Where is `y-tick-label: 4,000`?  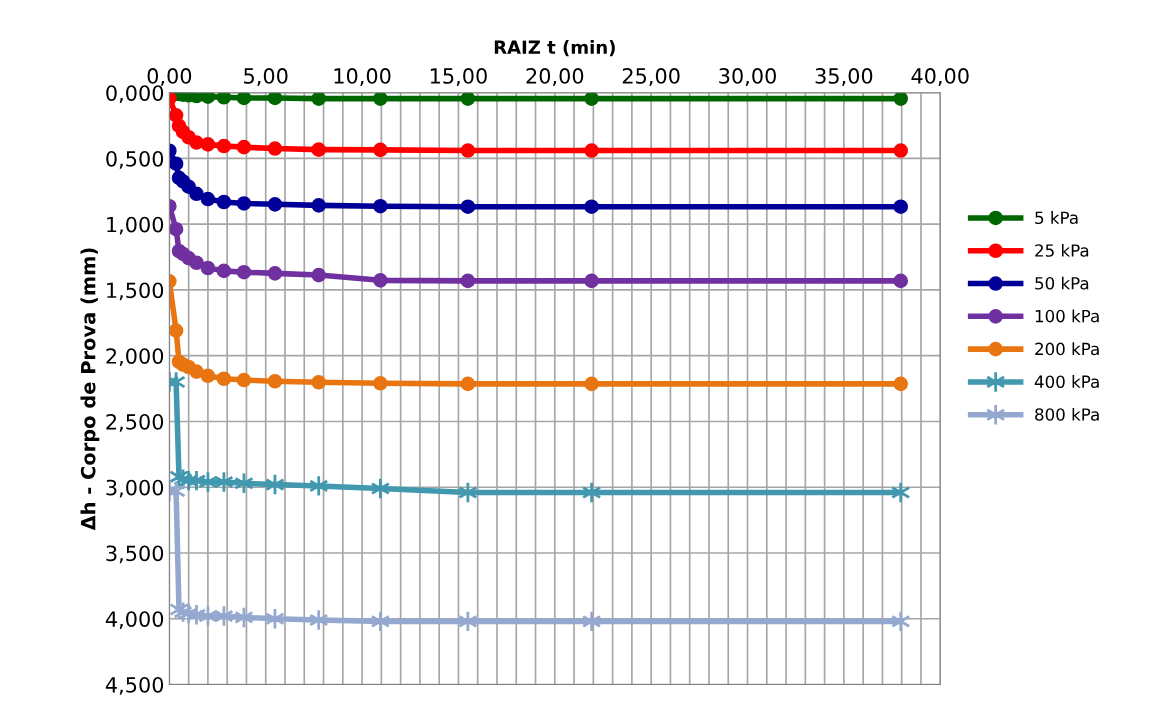 y-tick-label: 4,000 is located at coordinates (134, 620).